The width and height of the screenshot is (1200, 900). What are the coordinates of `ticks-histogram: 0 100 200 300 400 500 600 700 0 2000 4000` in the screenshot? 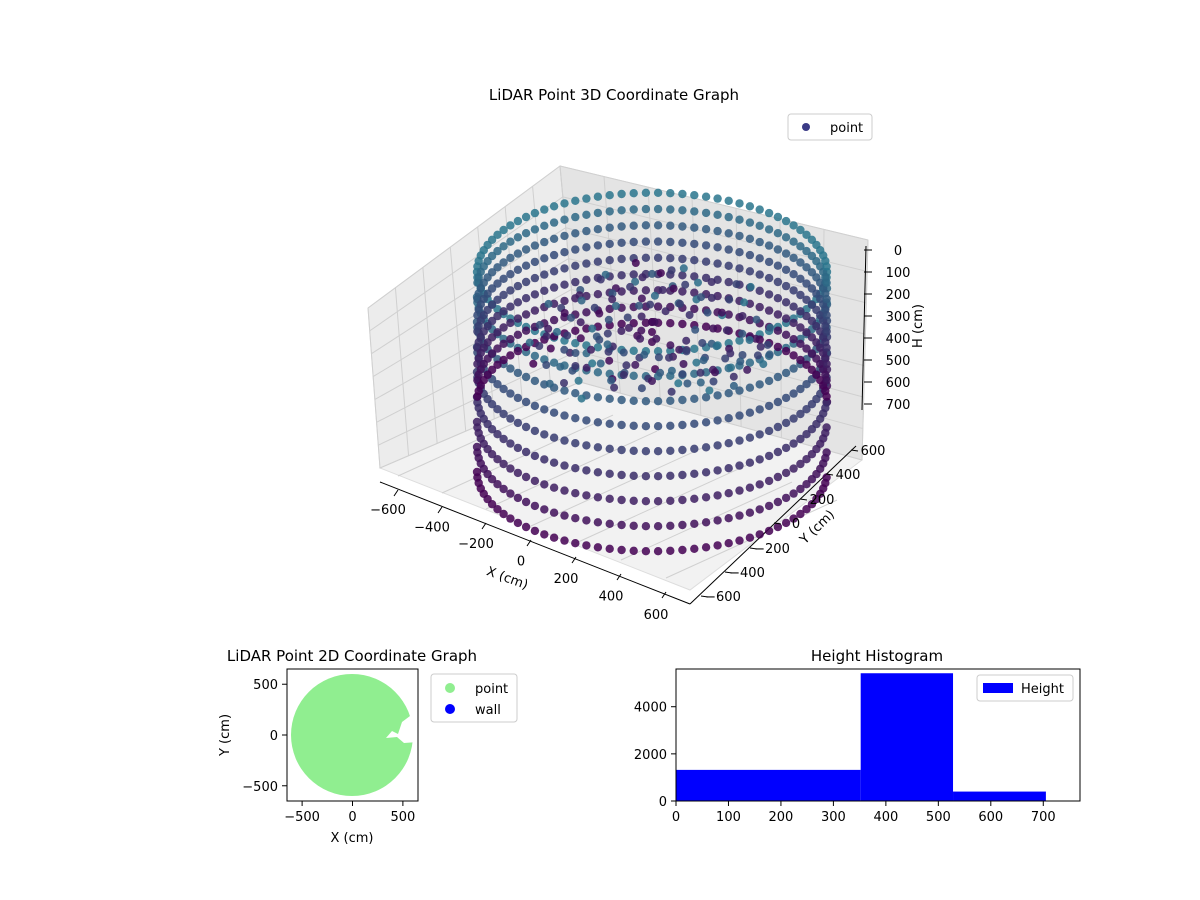 It's located at (845, 763).